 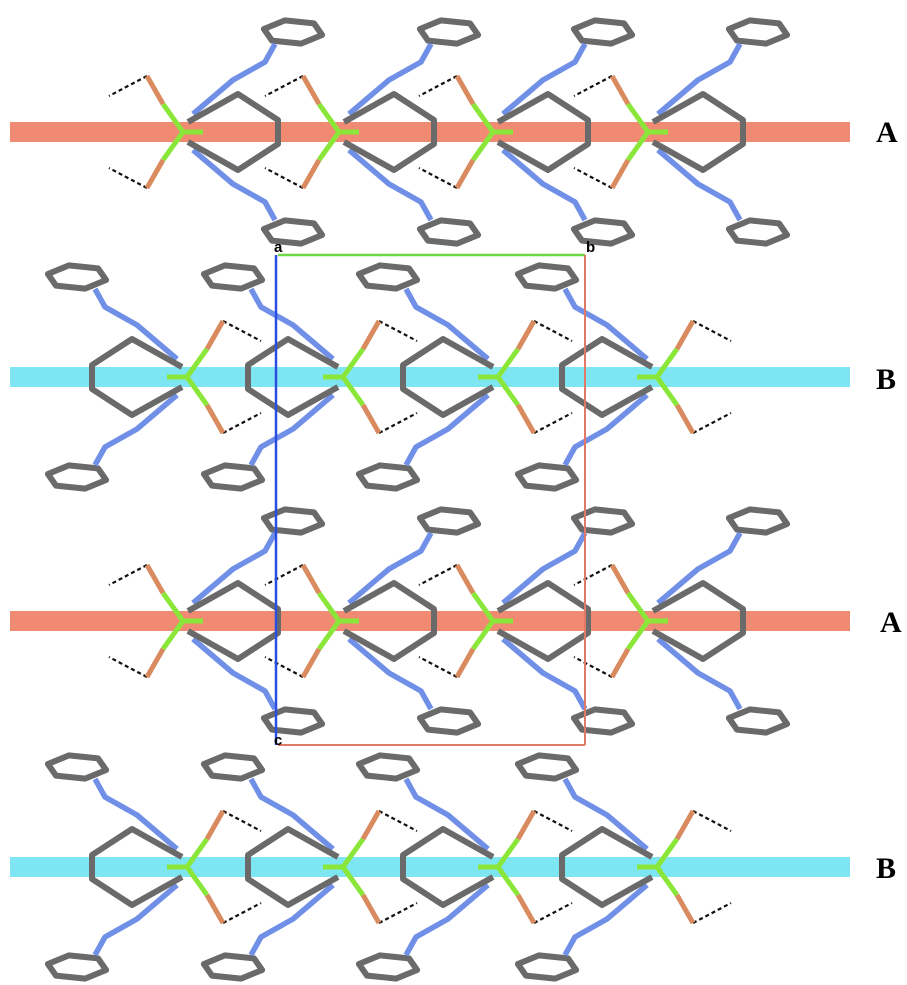 What do you see at coordinates (886, 868) in the screenshot?
I see `layer-label-4: B` at bounding box center [886, 868].